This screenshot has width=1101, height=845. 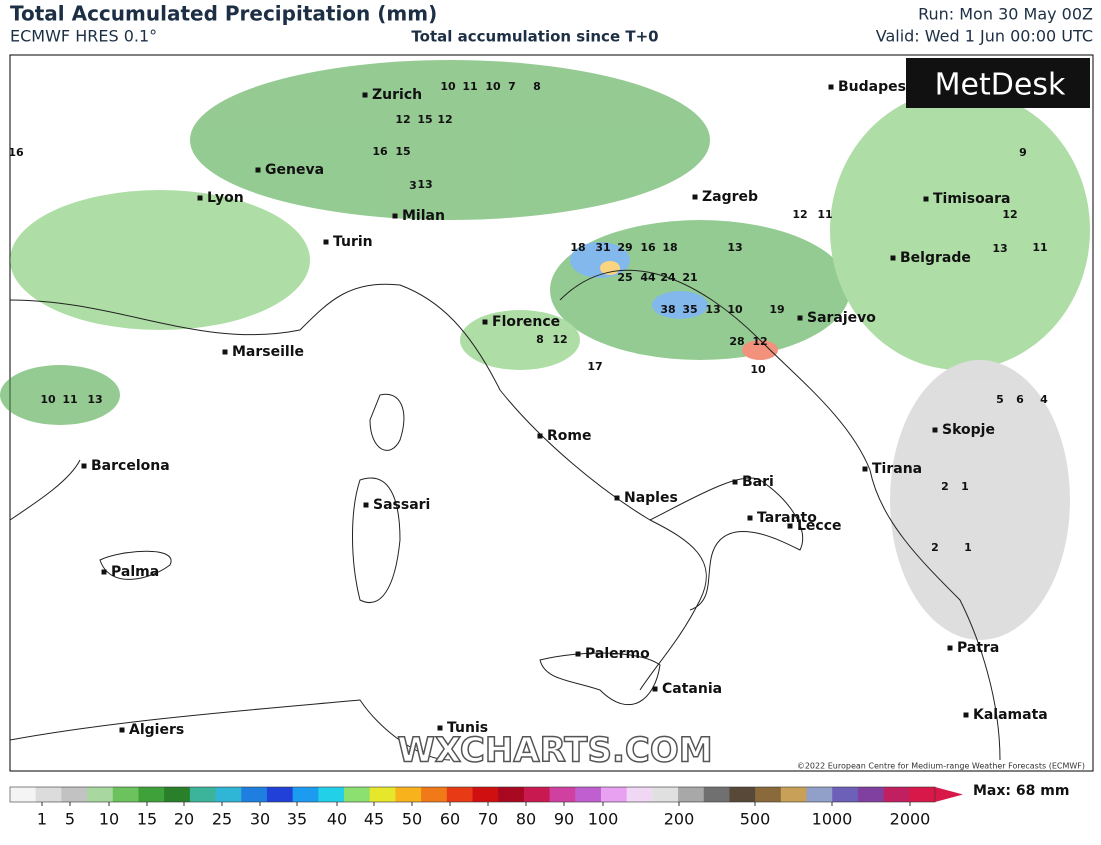 What do you see at coordinates (617, 654) in the screenshot?
I see `city-label: Palermo` at bounding box center [617, 654].